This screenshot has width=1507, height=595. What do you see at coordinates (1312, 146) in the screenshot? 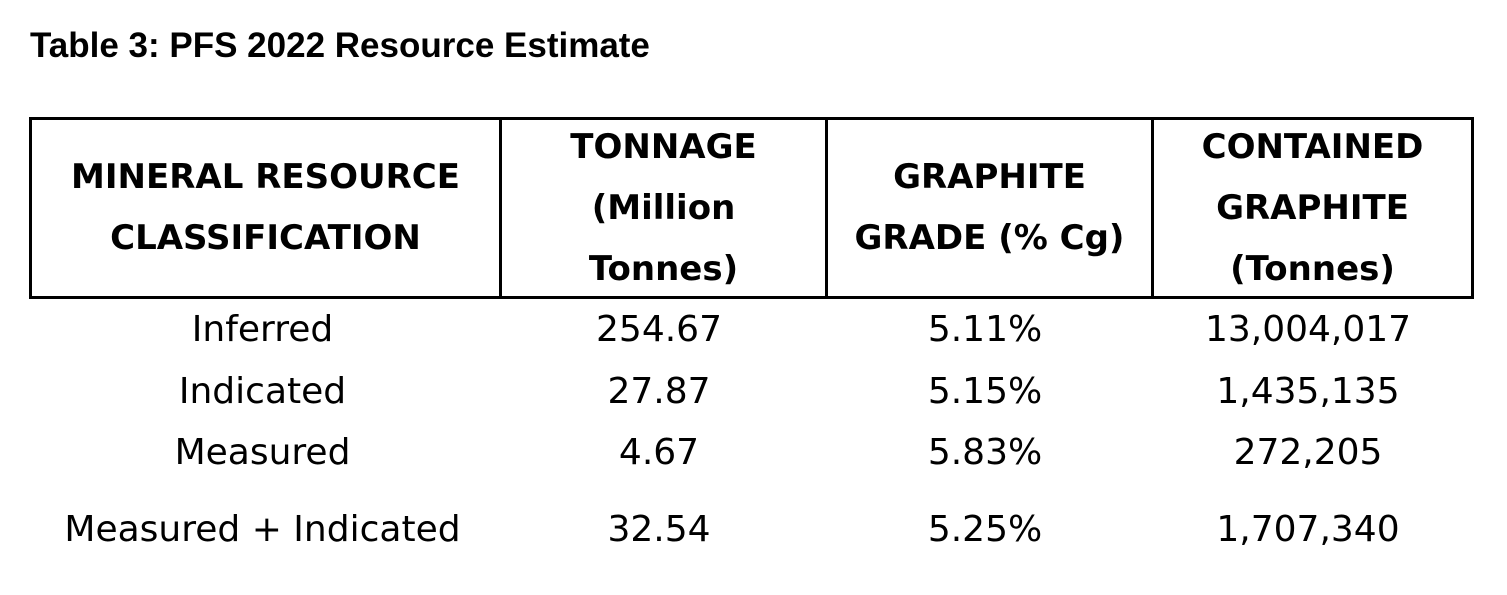
I see `header-text: CONTAINED` at bounding box center [1312, 146].